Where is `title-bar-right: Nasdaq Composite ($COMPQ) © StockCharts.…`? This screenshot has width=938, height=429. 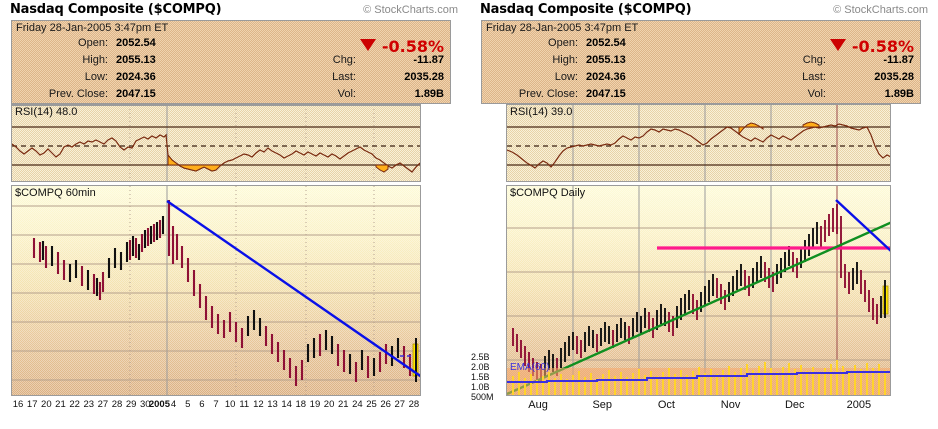
title-bar-right: Nasdaq Composite ($COMPQ) © StockCharts.… is located at coordinates (705, 11).